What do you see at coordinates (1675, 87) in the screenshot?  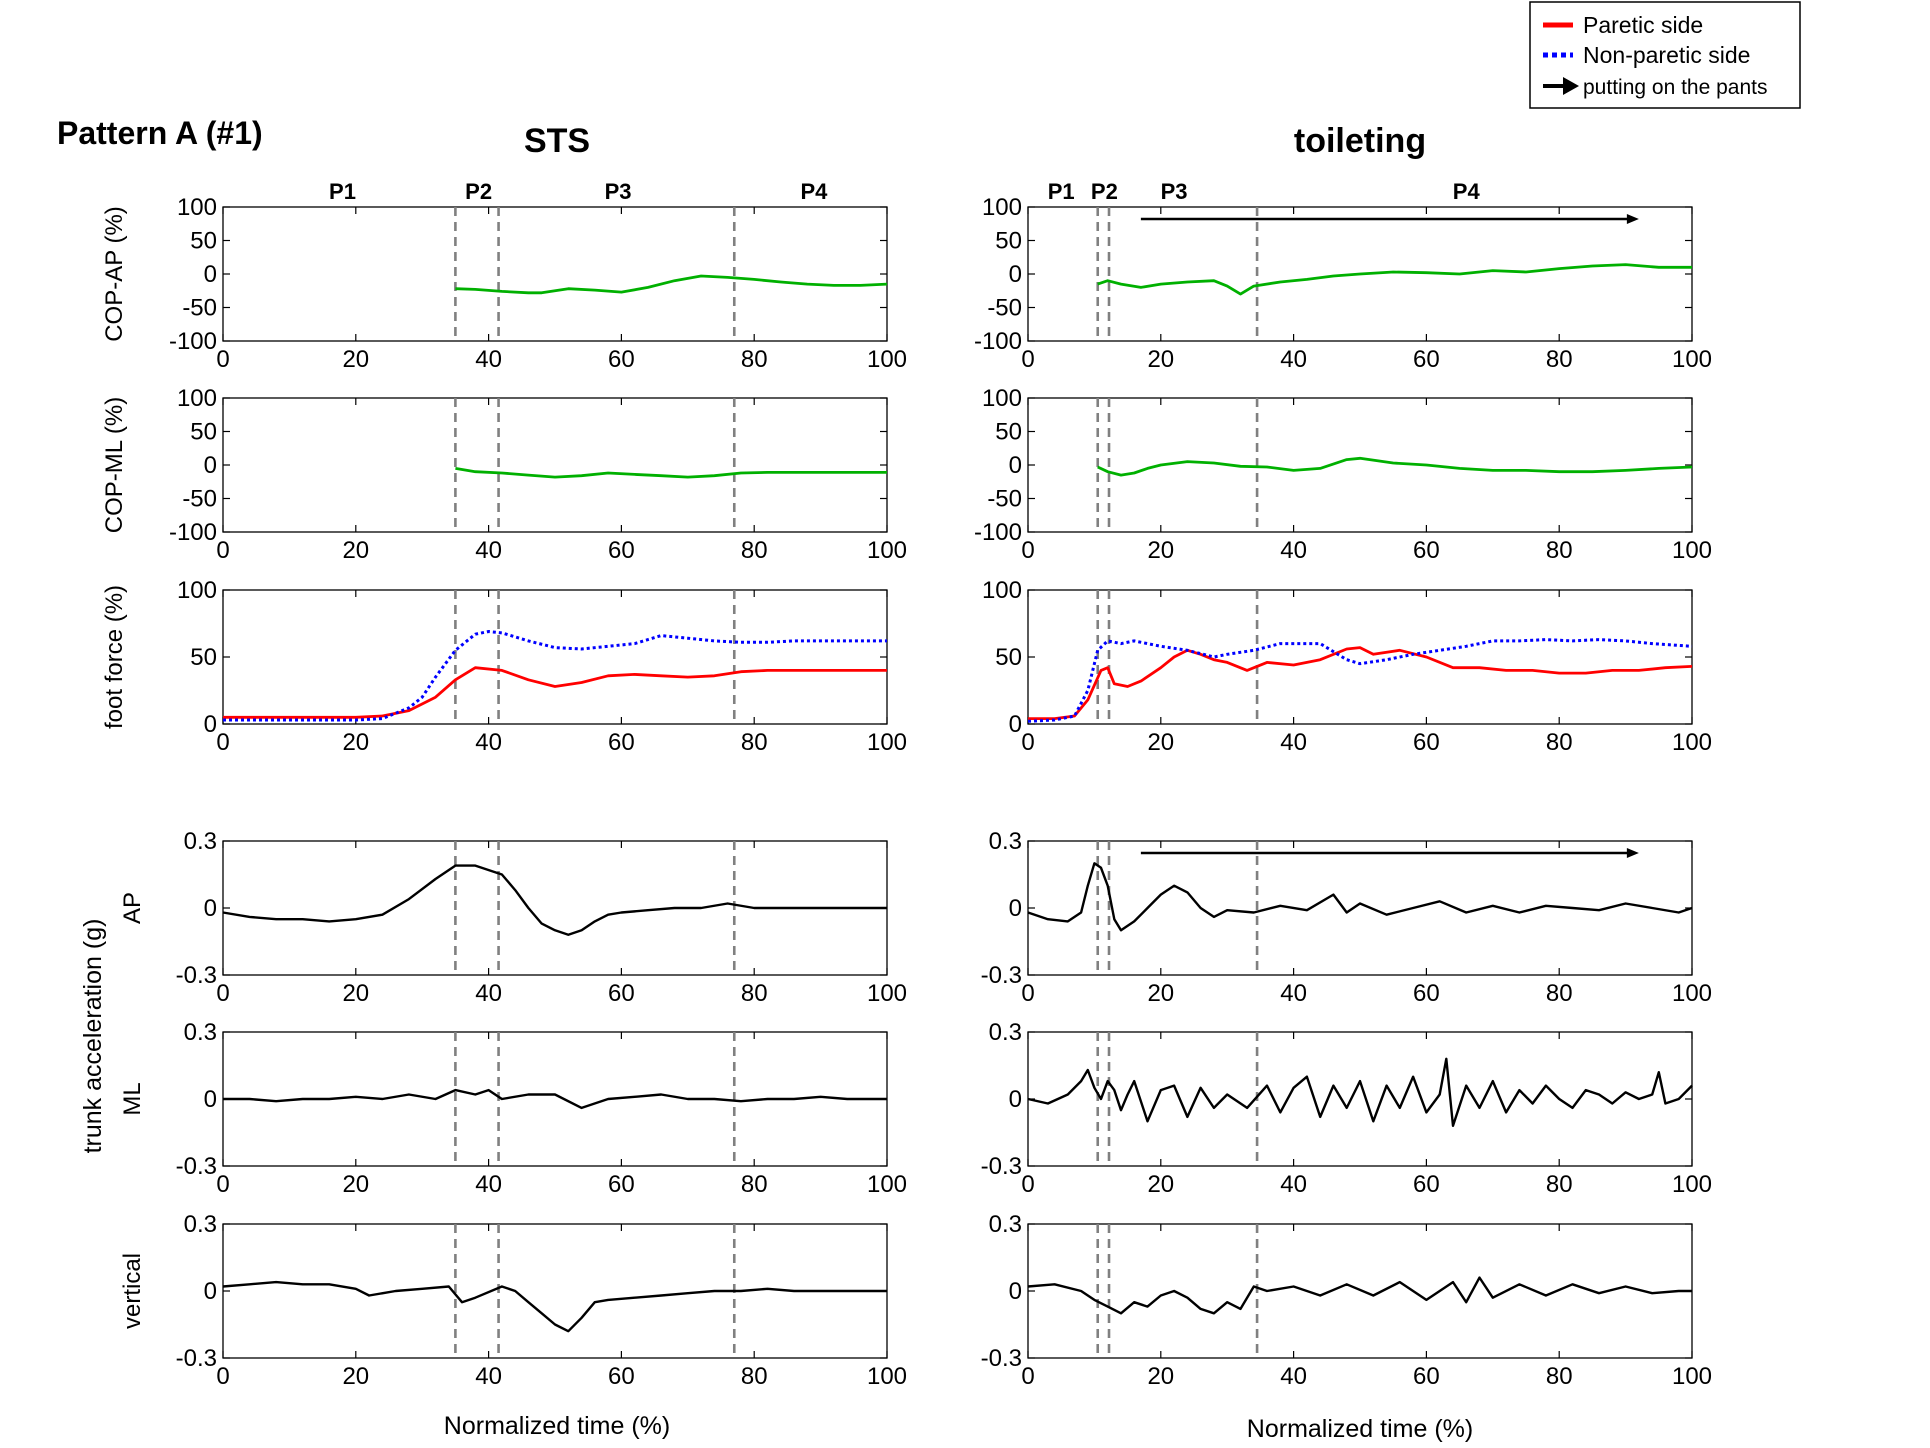 I see `legend-label-arrow: putting on the pants` at bounding box center [1675, 87].